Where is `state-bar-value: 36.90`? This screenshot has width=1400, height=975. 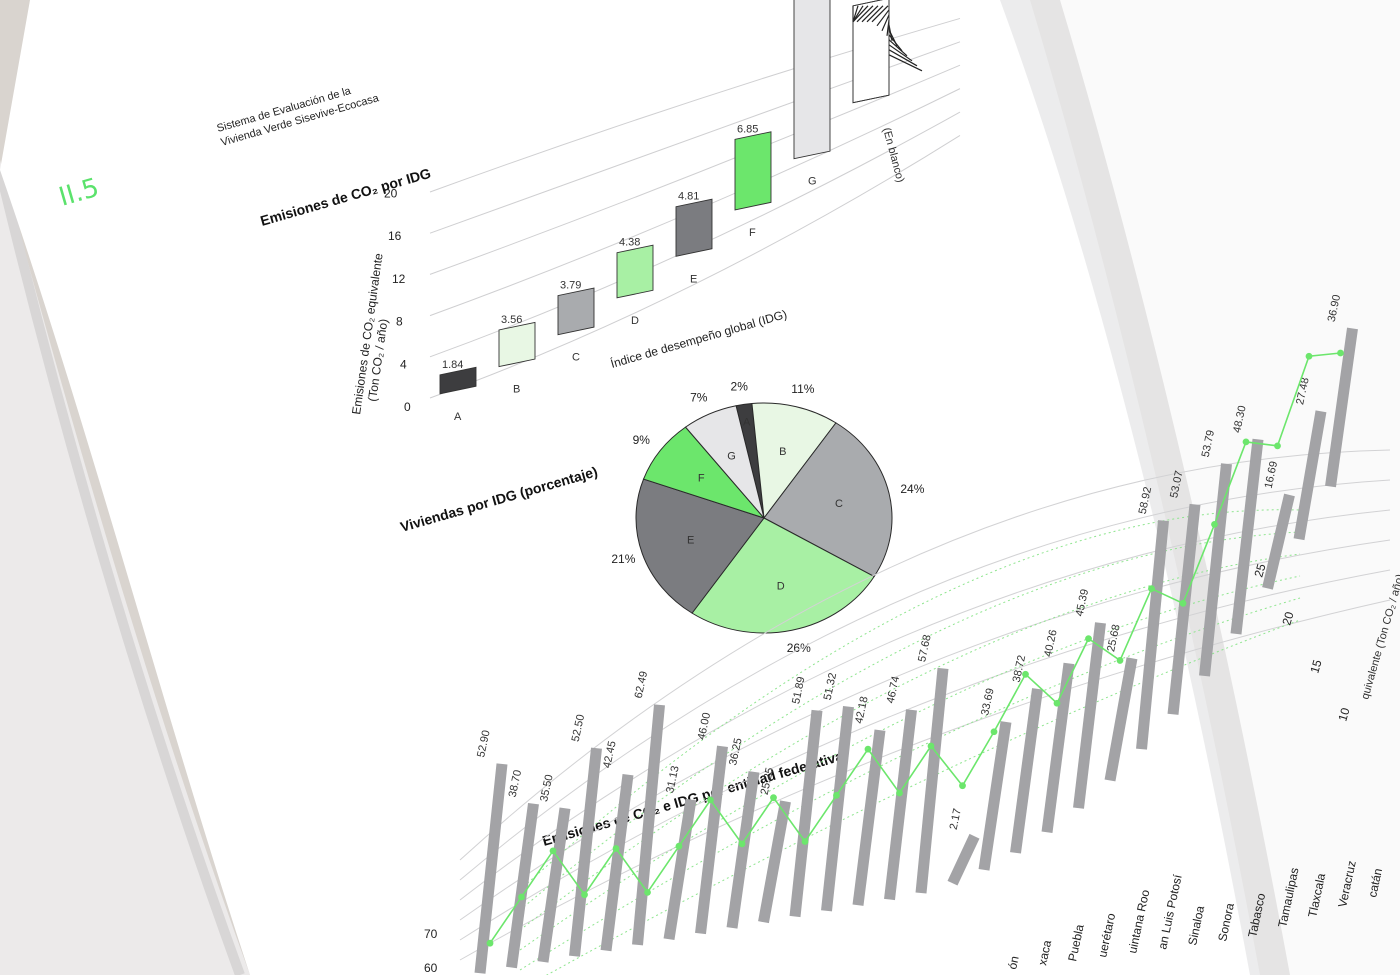
state-bar-value: 36.90 is located at coordinates (1334, 308).